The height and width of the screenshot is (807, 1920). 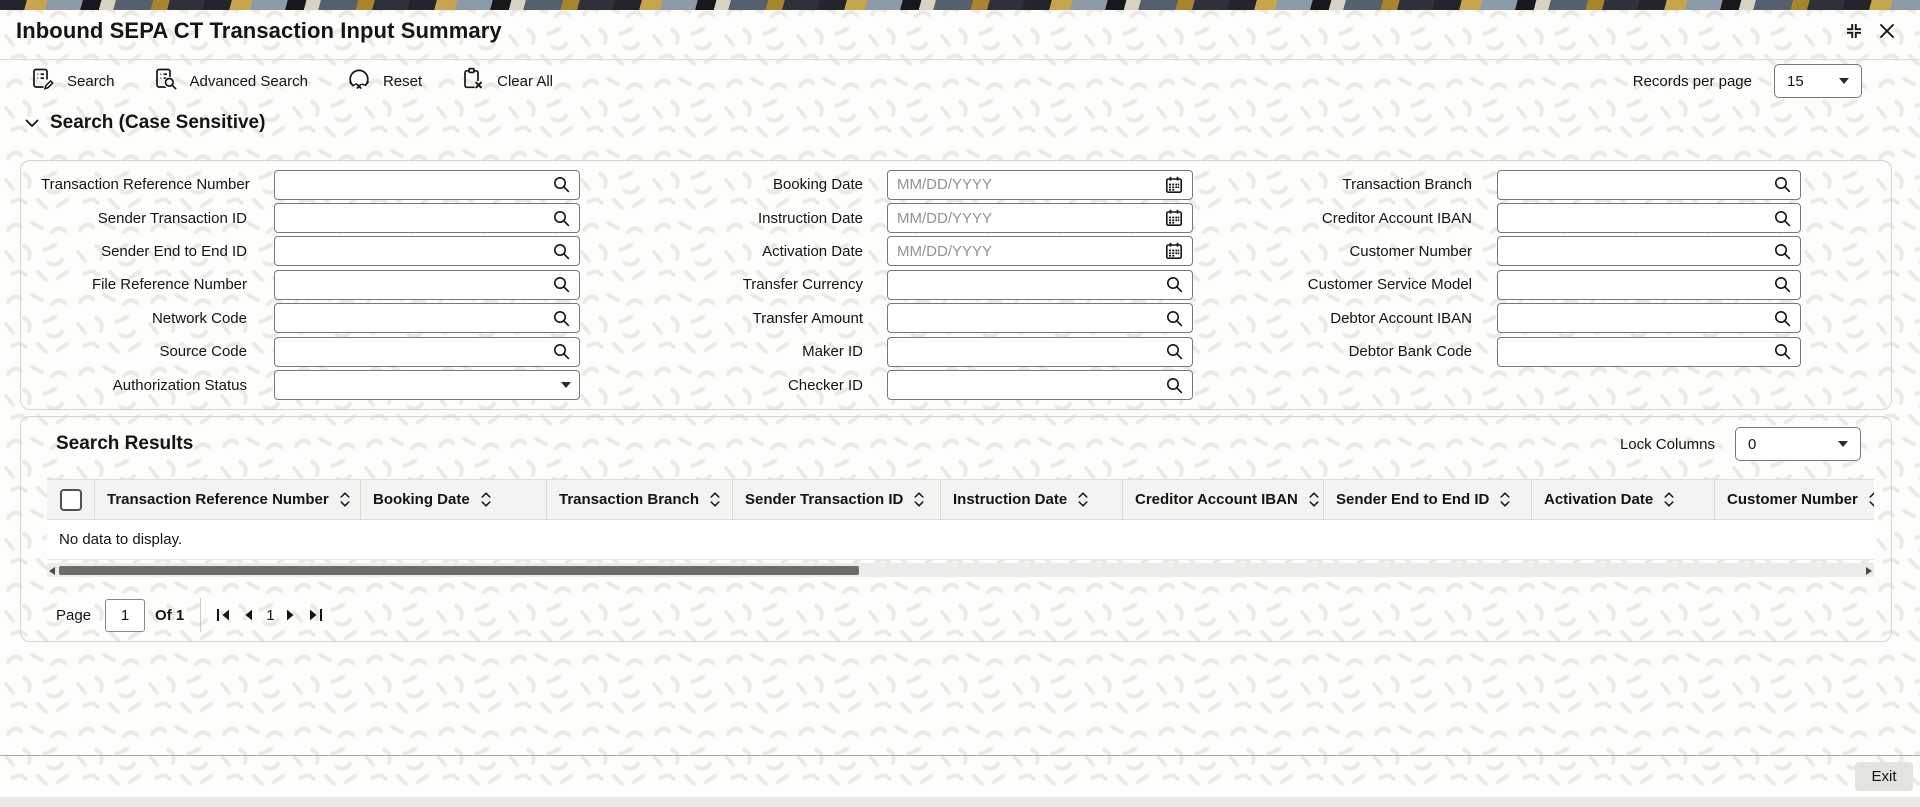 I want to click on next-page-icon, so click(x=291, y=615).